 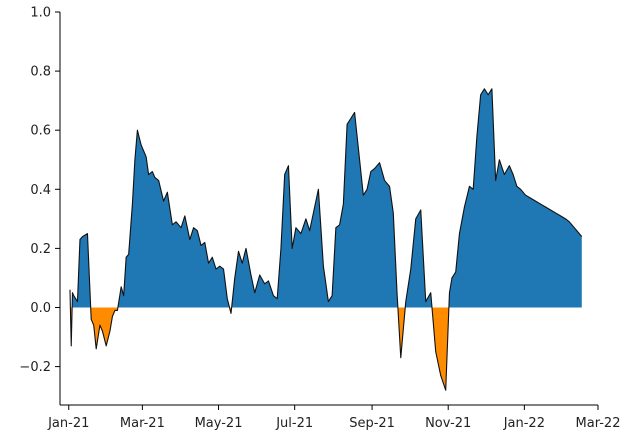 I want to click on y-tick-label: 0.6, so click(x=40, y=131).